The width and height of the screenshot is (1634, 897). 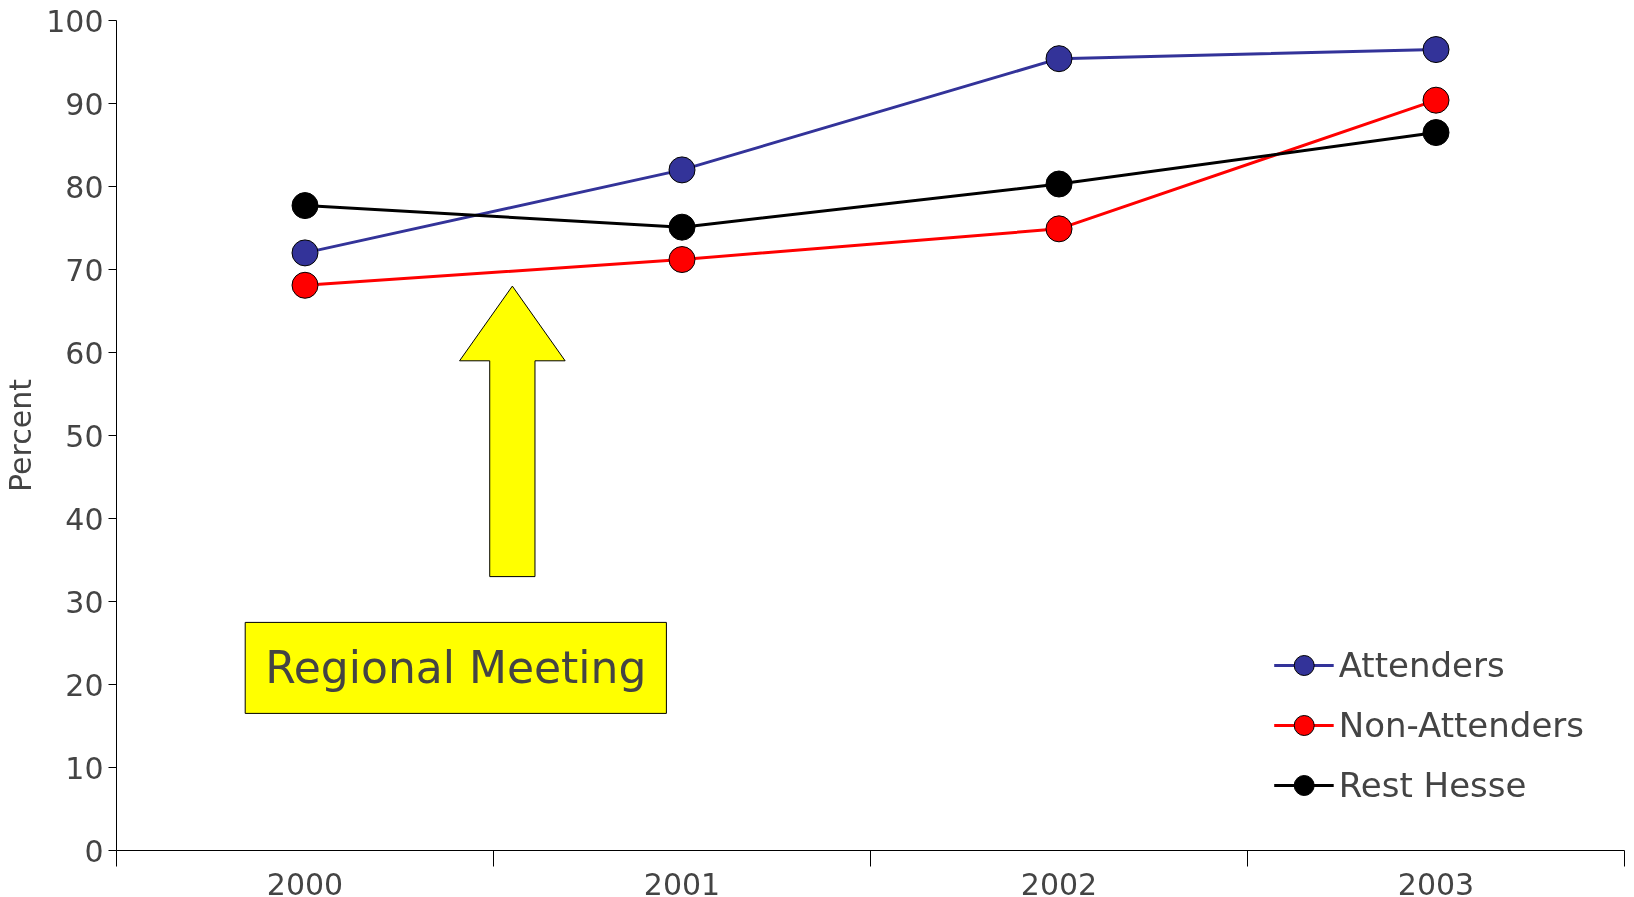 What do you see at coordinates (1436, 881) in the screenshot?
I see `x-tick-label: 2003` at bounding box center [1436, 881].